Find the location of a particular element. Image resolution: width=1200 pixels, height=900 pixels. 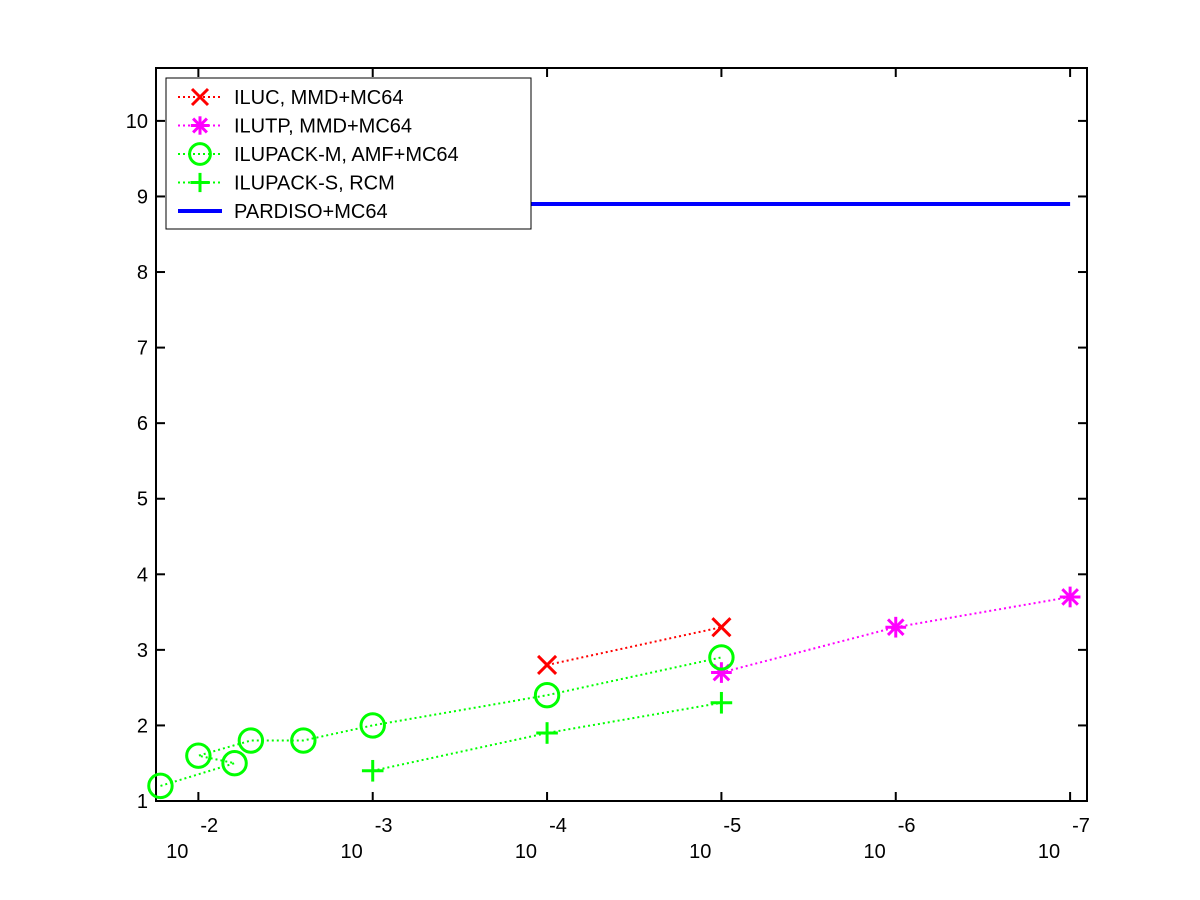

y-tick-label: 8 is located at coordinates (142, 273).